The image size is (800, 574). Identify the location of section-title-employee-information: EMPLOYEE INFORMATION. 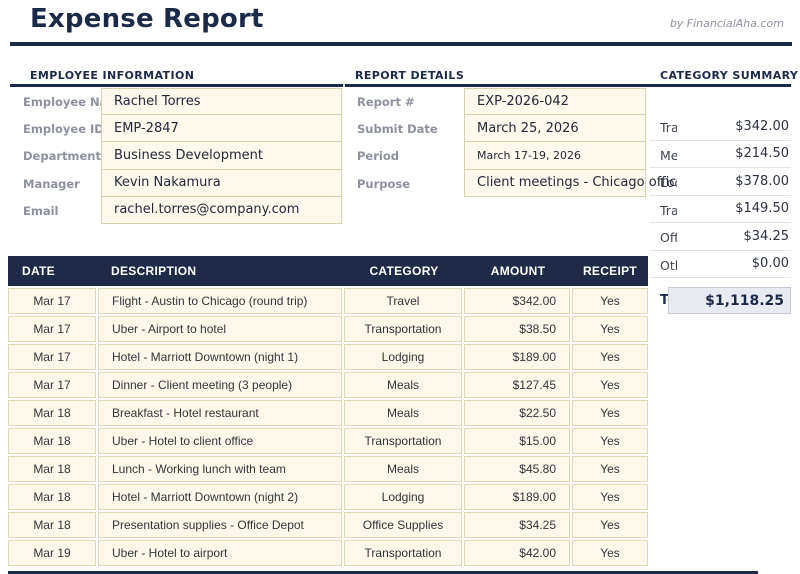
(112, 75).